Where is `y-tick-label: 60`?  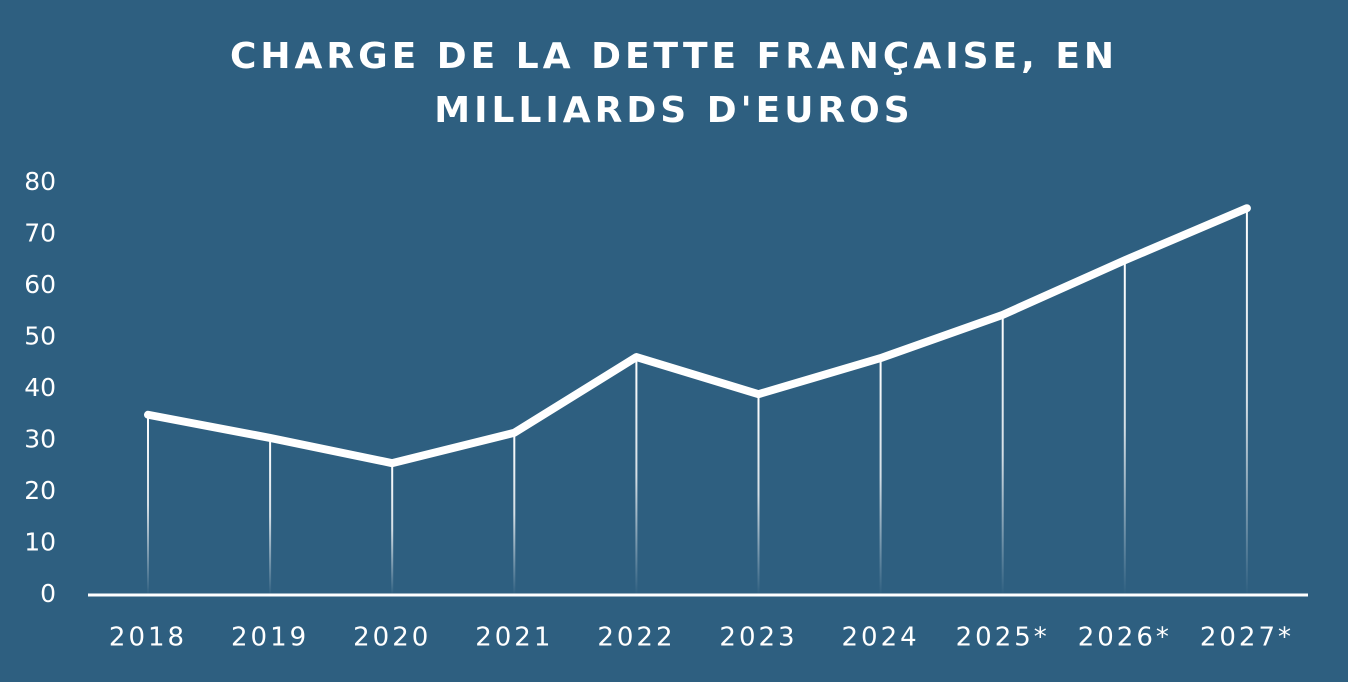 y-tick-label: 60 is located at coordinates (40, 284).